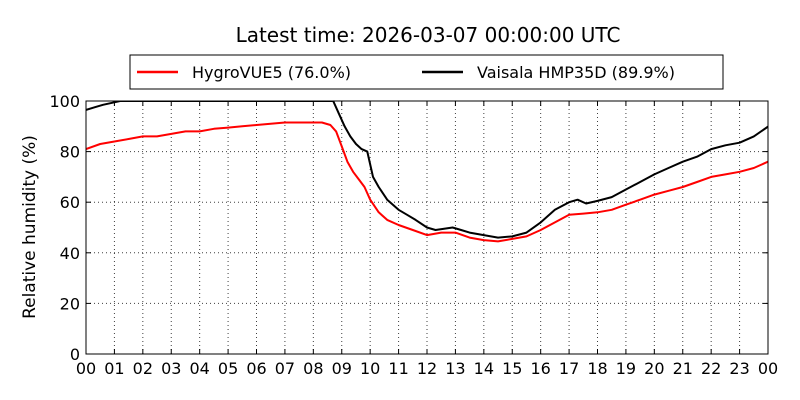  I want to click on x-tick-label: 18, so click(597, 368).